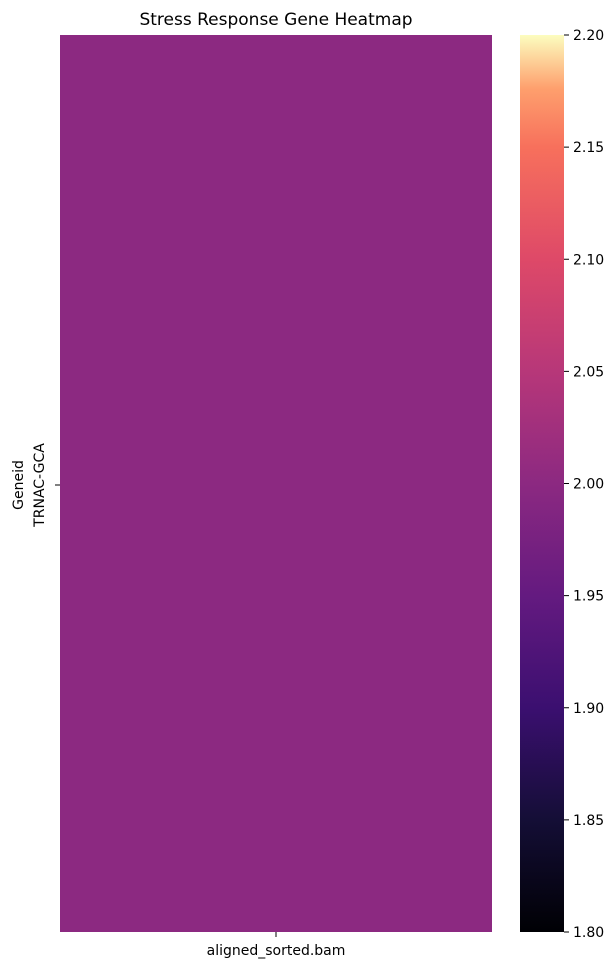 The height and width of the screenshot is (965, 613). Describe the element at coordinates (542, 483) in the screenshot. I see `colorbar-gradient` at that location.